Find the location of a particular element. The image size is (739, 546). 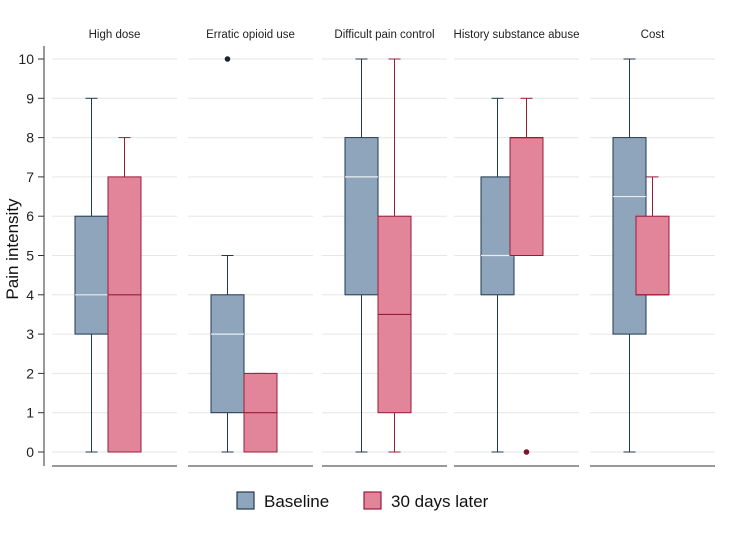

y-tick-label: 5 is located at coordinates (30, 256).